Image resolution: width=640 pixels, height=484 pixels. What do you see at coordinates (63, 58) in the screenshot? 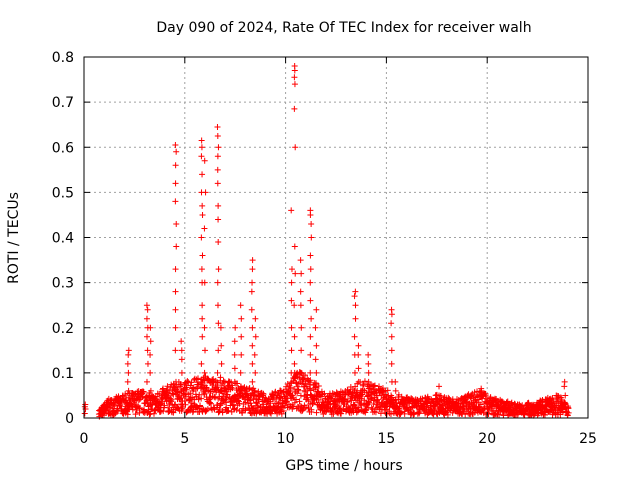
I see `y-tick-label: 0.8` at bounding box center [63, 58].